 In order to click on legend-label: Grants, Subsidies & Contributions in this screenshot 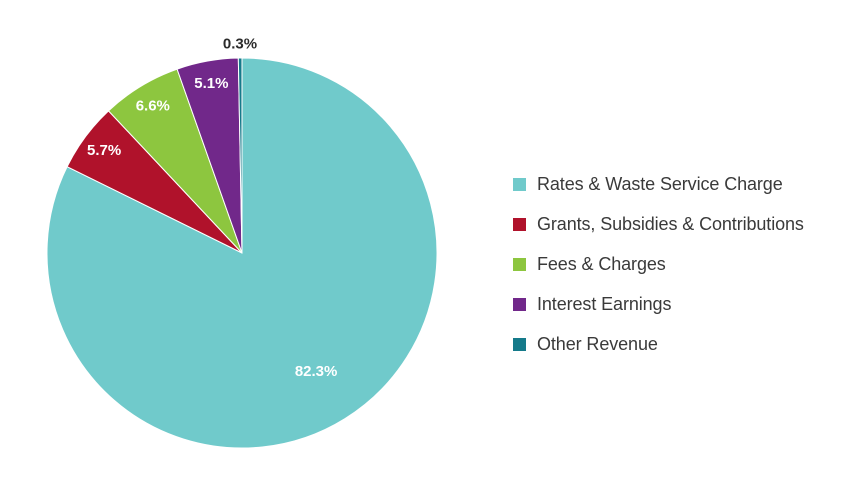, I will do `click(670, 223)`.